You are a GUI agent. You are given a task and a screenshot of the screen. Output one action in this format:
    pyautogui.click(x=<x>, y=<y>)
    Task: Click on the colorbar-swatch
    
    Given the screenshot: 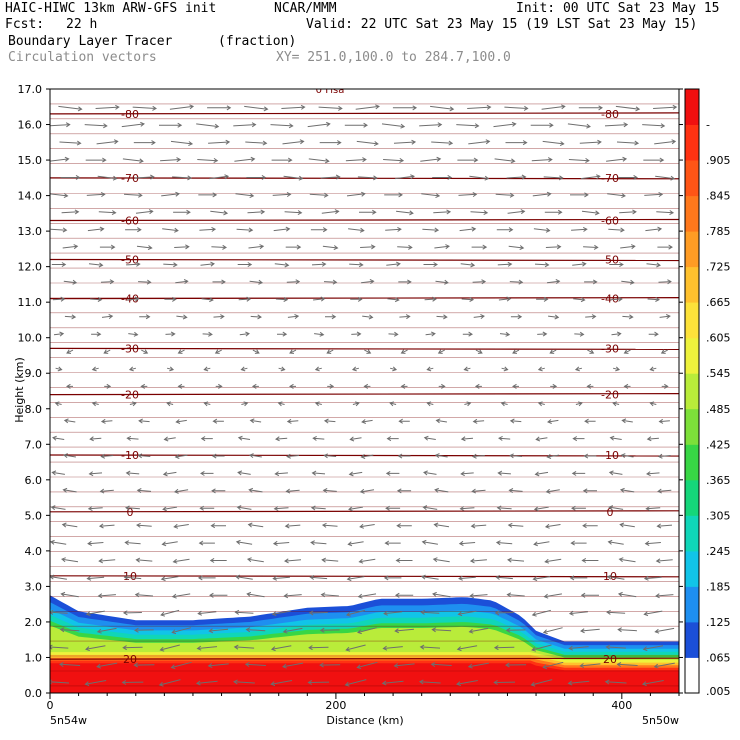 What is the action you would take?
    pyautogui.click(x=692, y=142)
    